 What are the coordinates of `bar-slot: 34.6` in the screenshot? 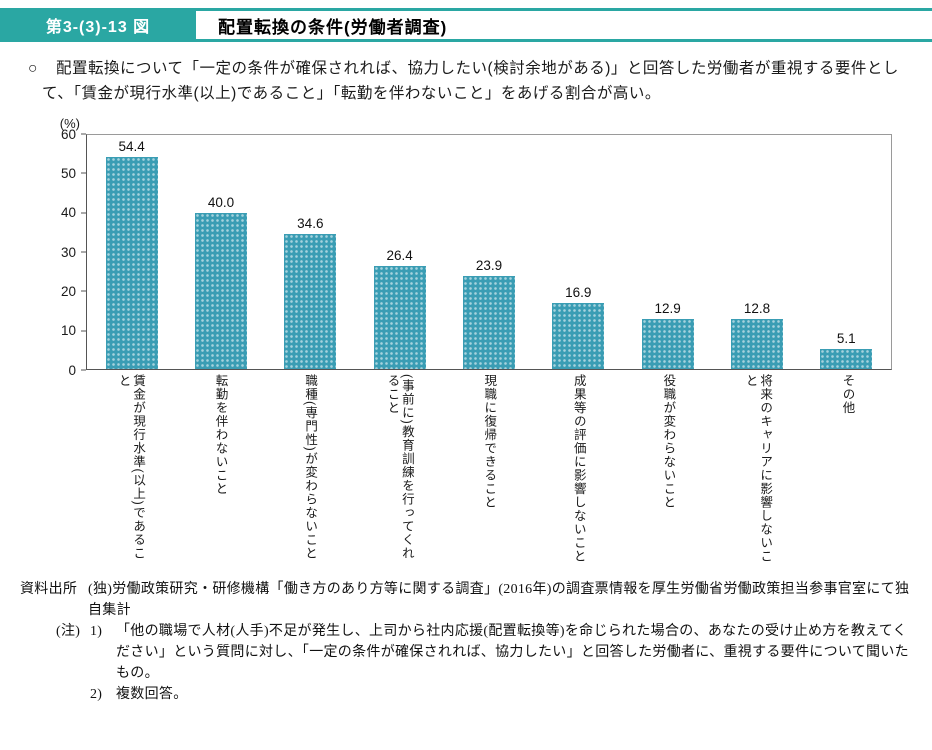 It's located at (310, 252).